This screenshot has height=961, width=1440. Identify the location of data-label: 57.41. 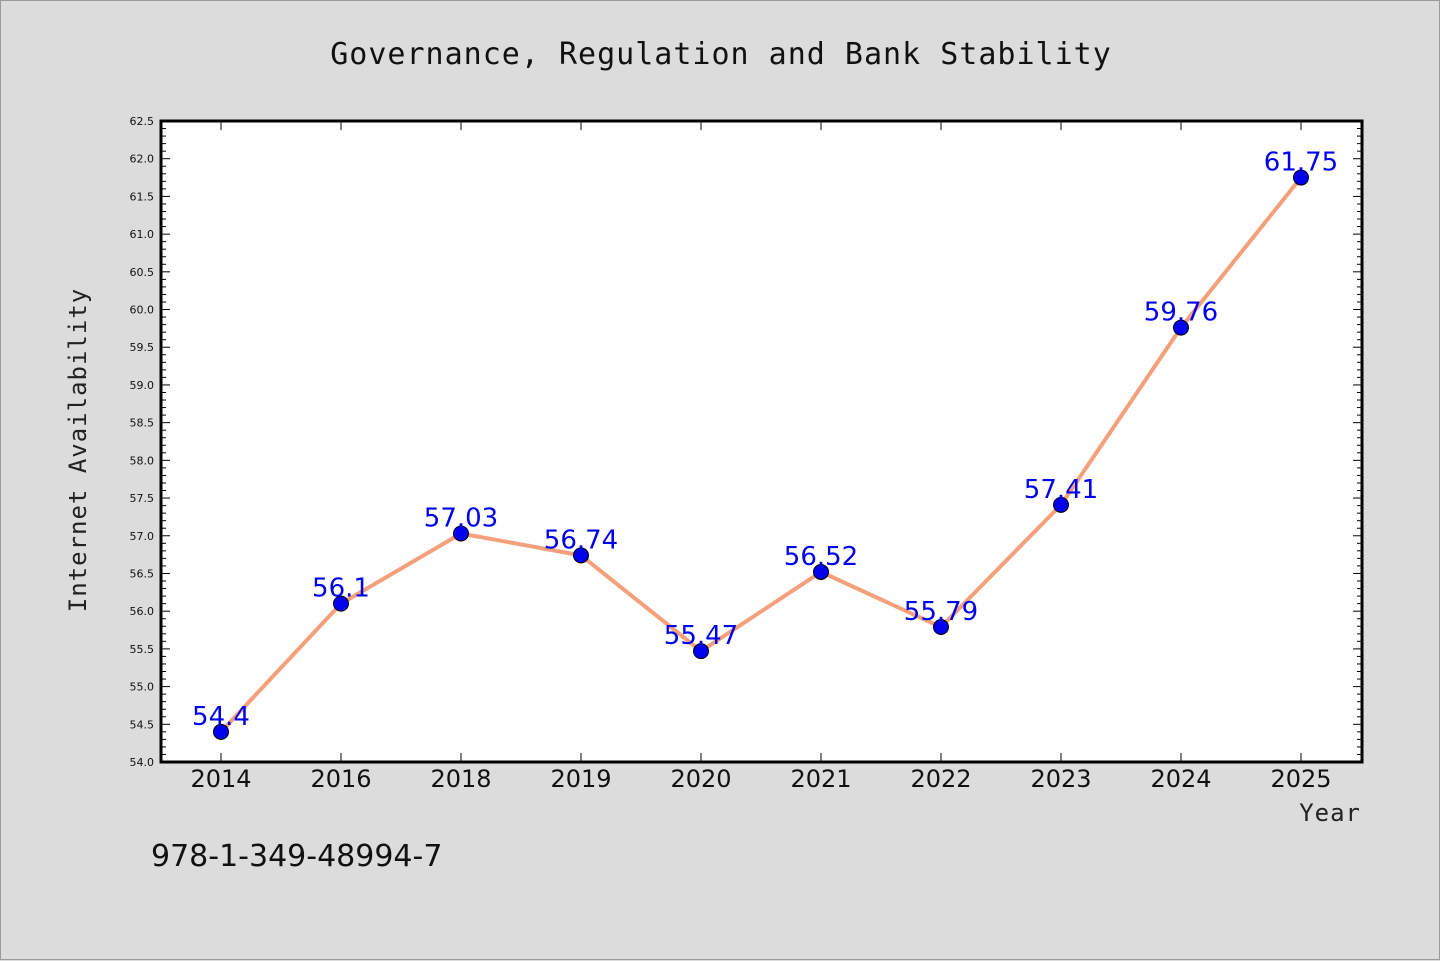
(1061, 490).